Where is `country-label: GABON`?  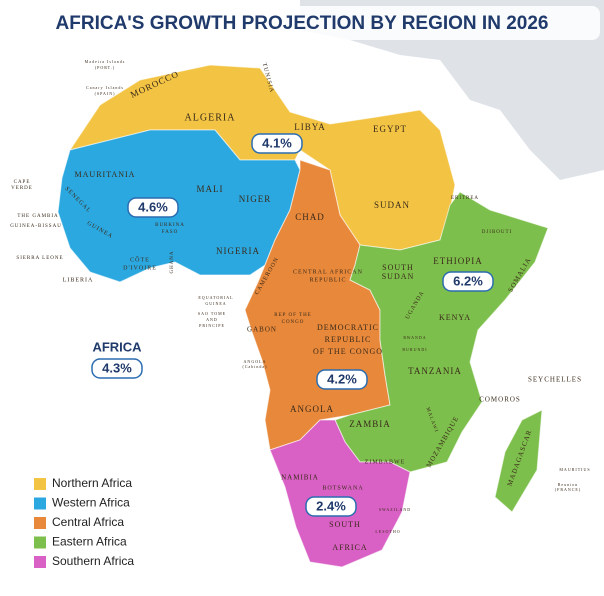 country-label: GABON is located at coordinates (262, 330).